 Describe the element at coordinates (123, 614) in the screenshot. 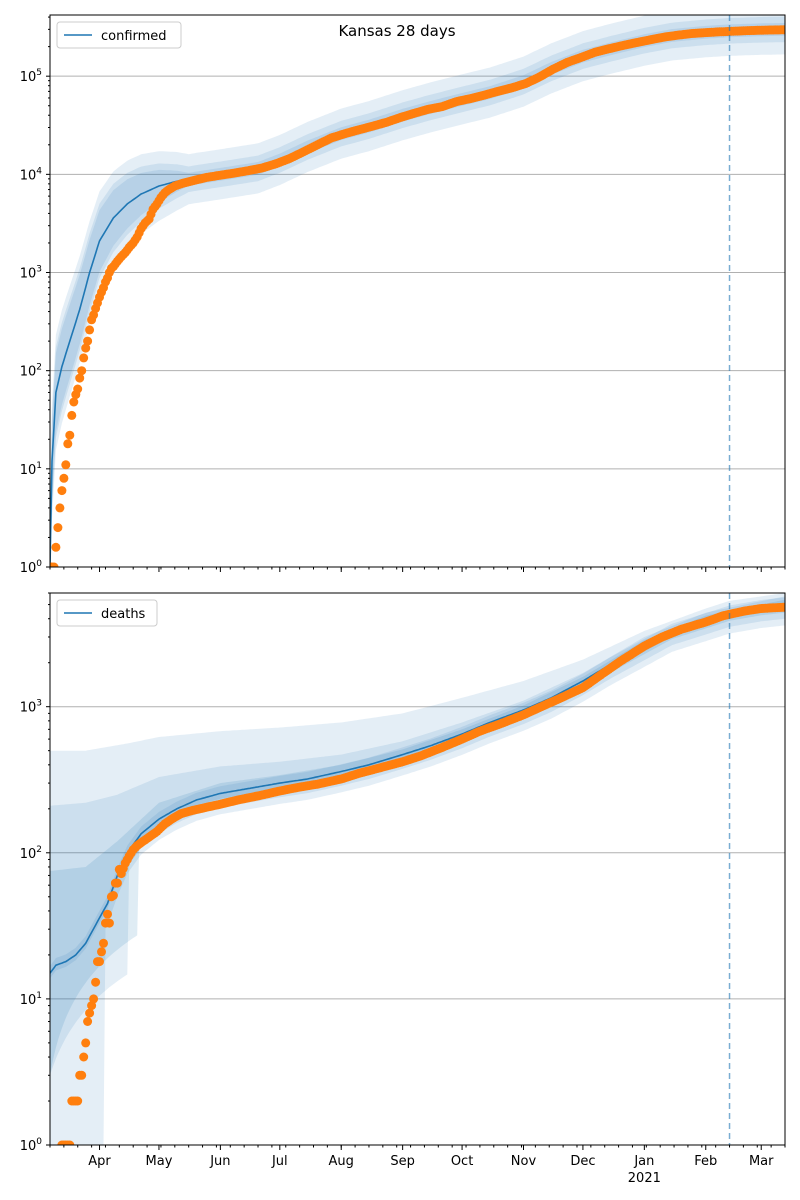

I see `legend-label: deaths` at that location.